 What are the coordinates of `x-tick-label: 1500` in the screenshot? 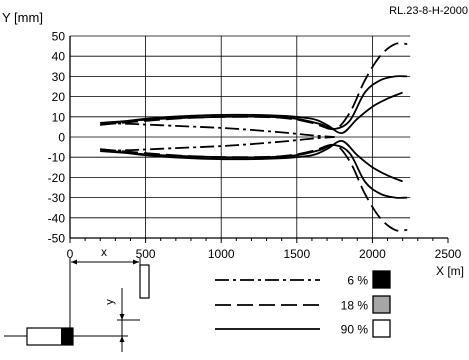 It's located at (296, 254).